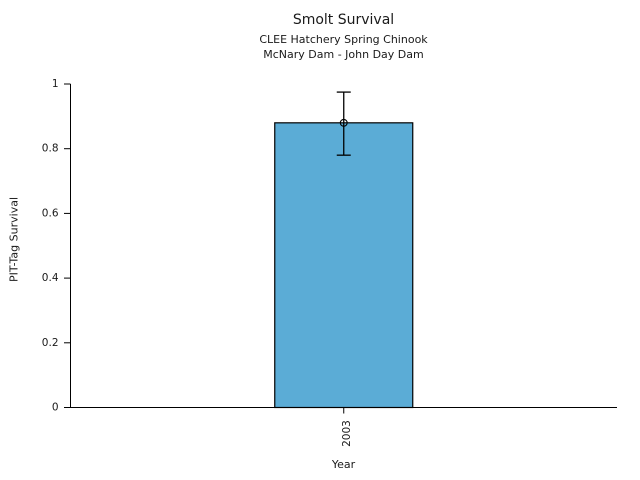 This screenshot has width=640, height=480. Describe the element at coordinates (343, 39) in the screenshot. I see `chart-subtitle-line1: CLEE Hatchery Spring Chinook` at that location.